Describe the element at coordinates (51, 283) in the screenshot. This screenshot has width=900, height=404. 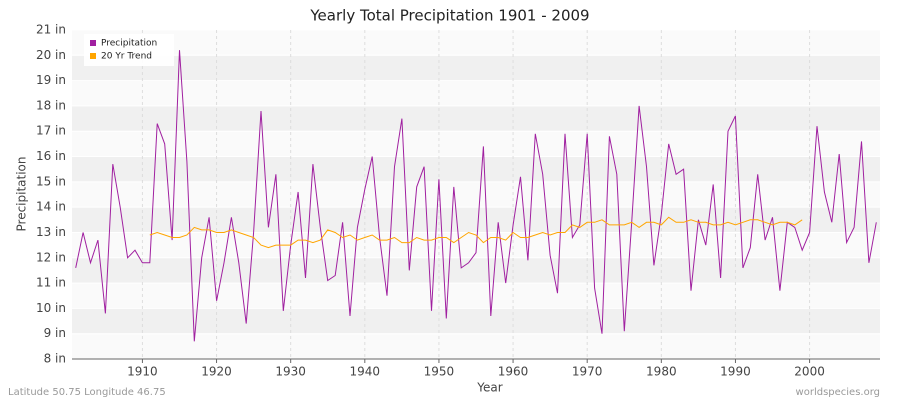
I see `y-tick-label: 11 in` at that location.